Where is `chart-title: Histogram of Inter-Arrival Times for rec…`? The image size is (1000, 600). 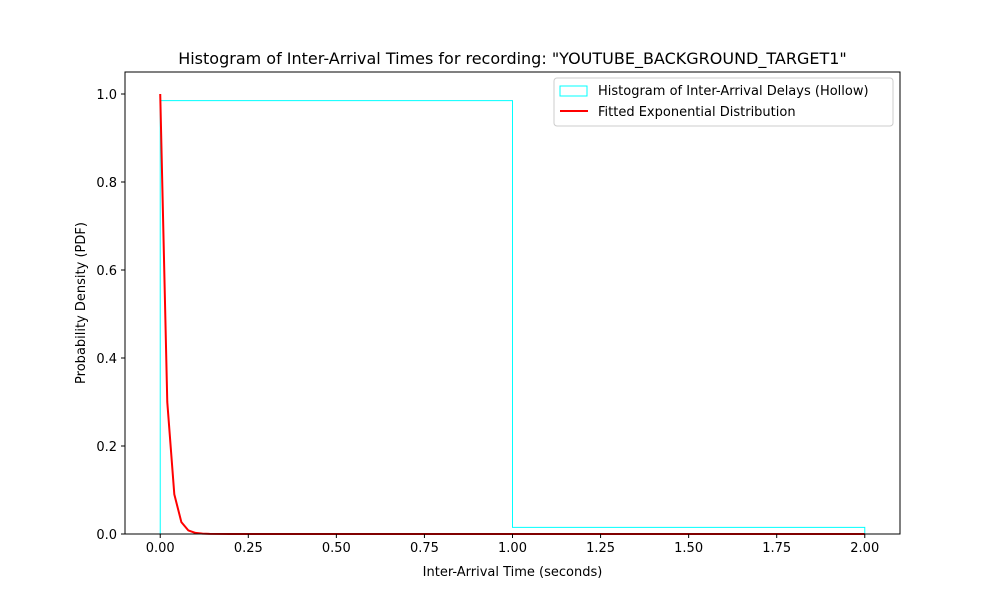
chart-title: Histogram of Inter-Arrival Times for rec… is located at coordinates (512, 59).